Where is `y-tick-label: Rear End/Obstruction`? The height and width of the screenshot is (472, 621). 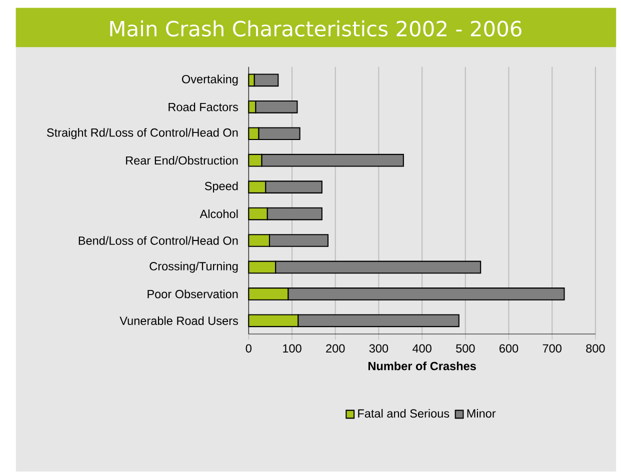 y-tick-label: Rear End/Obstruction is located at coordinates (182, 160).